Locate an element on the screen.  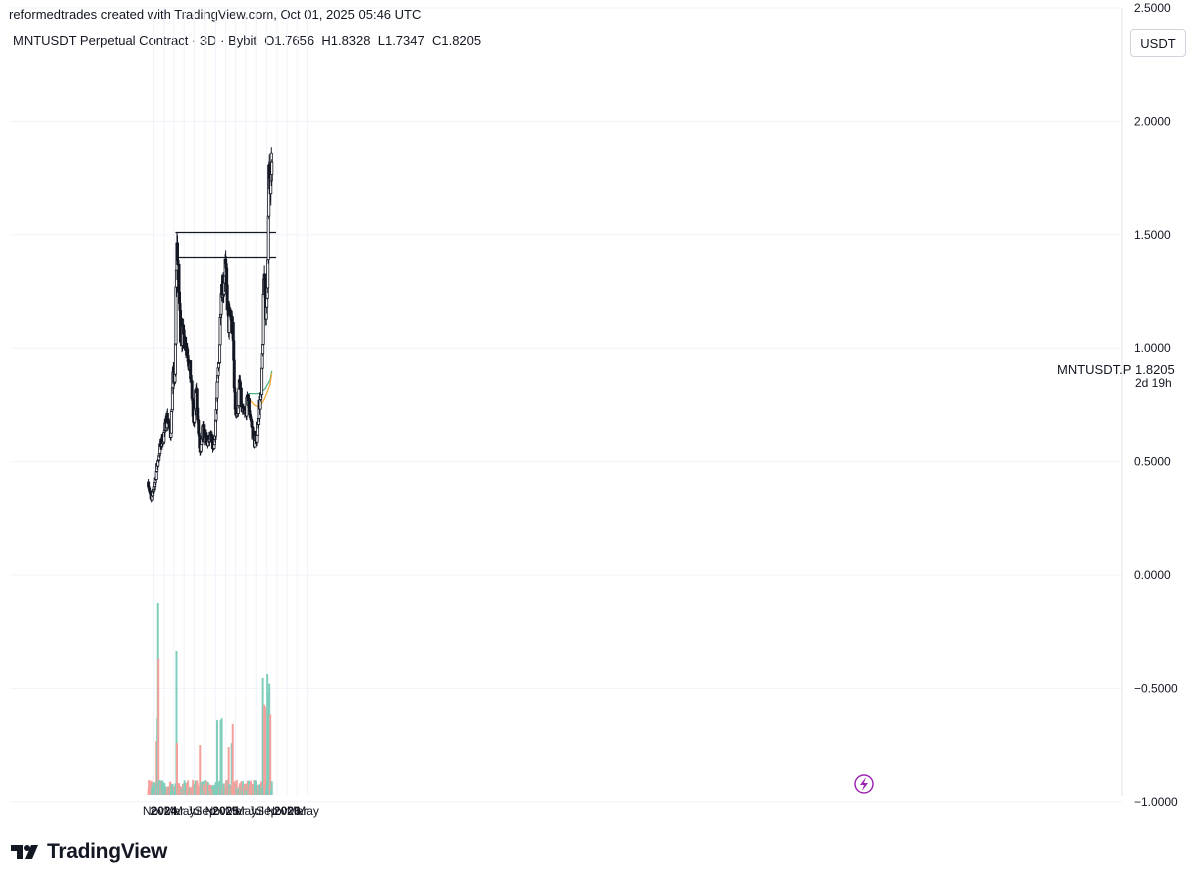
time-tick-label: 2025 is located at coordinates (225, 811).